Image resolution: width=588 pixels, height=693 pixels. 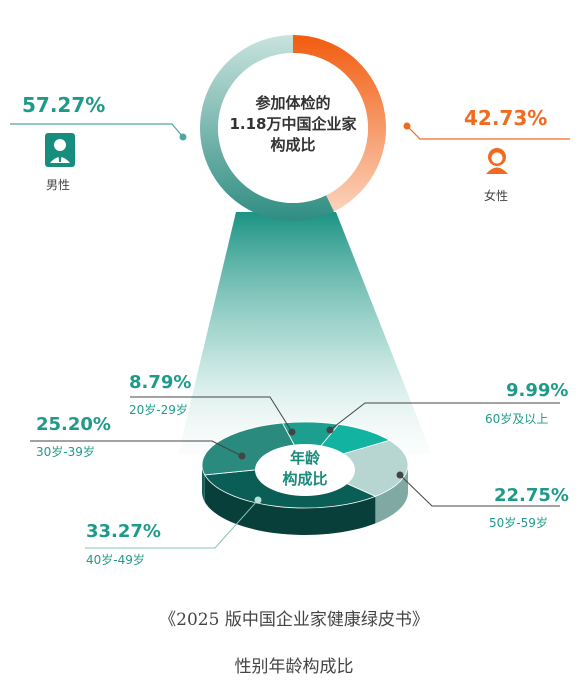 I want to click on age-range-50-59: 50岁-59岁, so click(x=518, y=523).